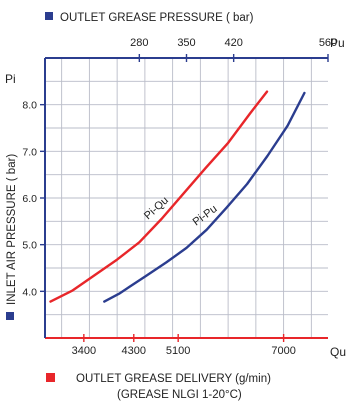 This screenshot has height=405, width=350. I want to click on legend-top-swatch, so click(49, 16).